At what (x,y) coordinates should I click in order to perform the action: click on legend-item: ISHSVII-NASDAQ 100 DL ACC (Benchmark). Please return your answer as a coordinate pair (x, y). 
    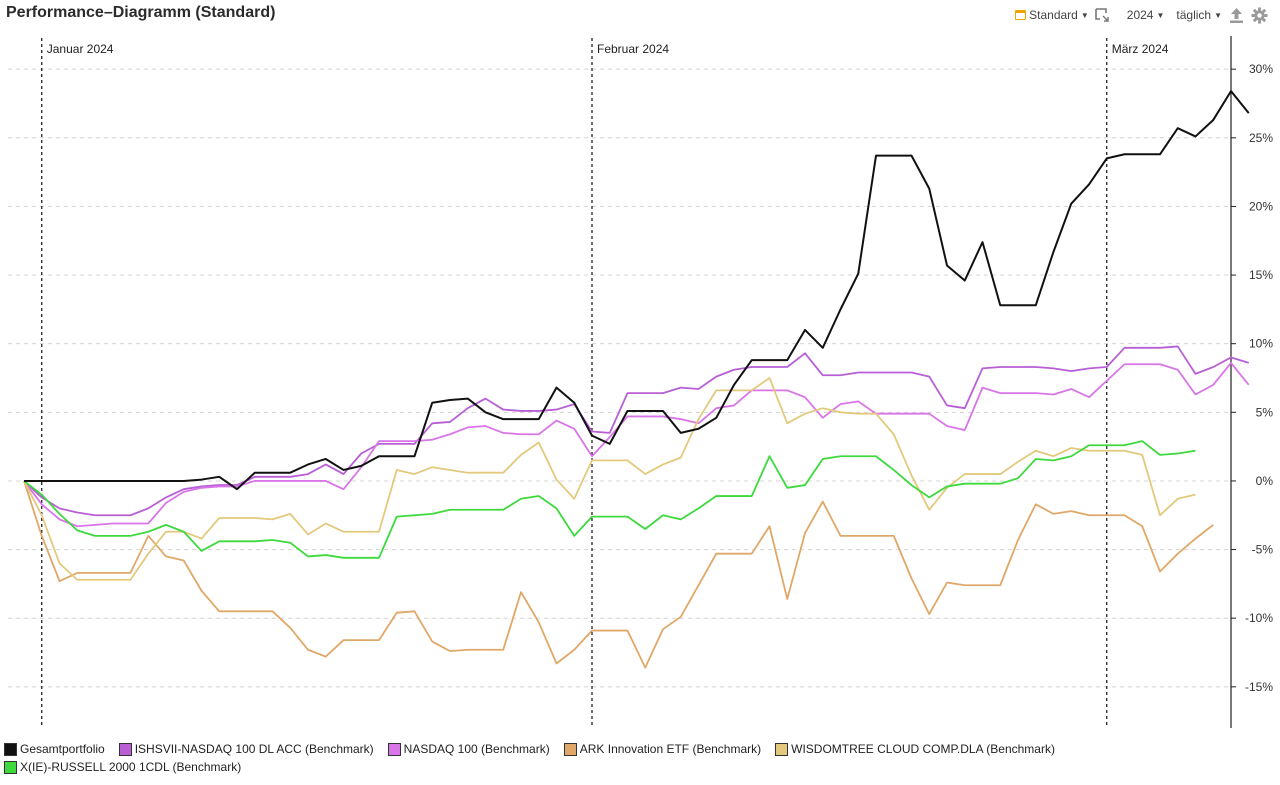
    Looking at the image, I should click on (246, 749).